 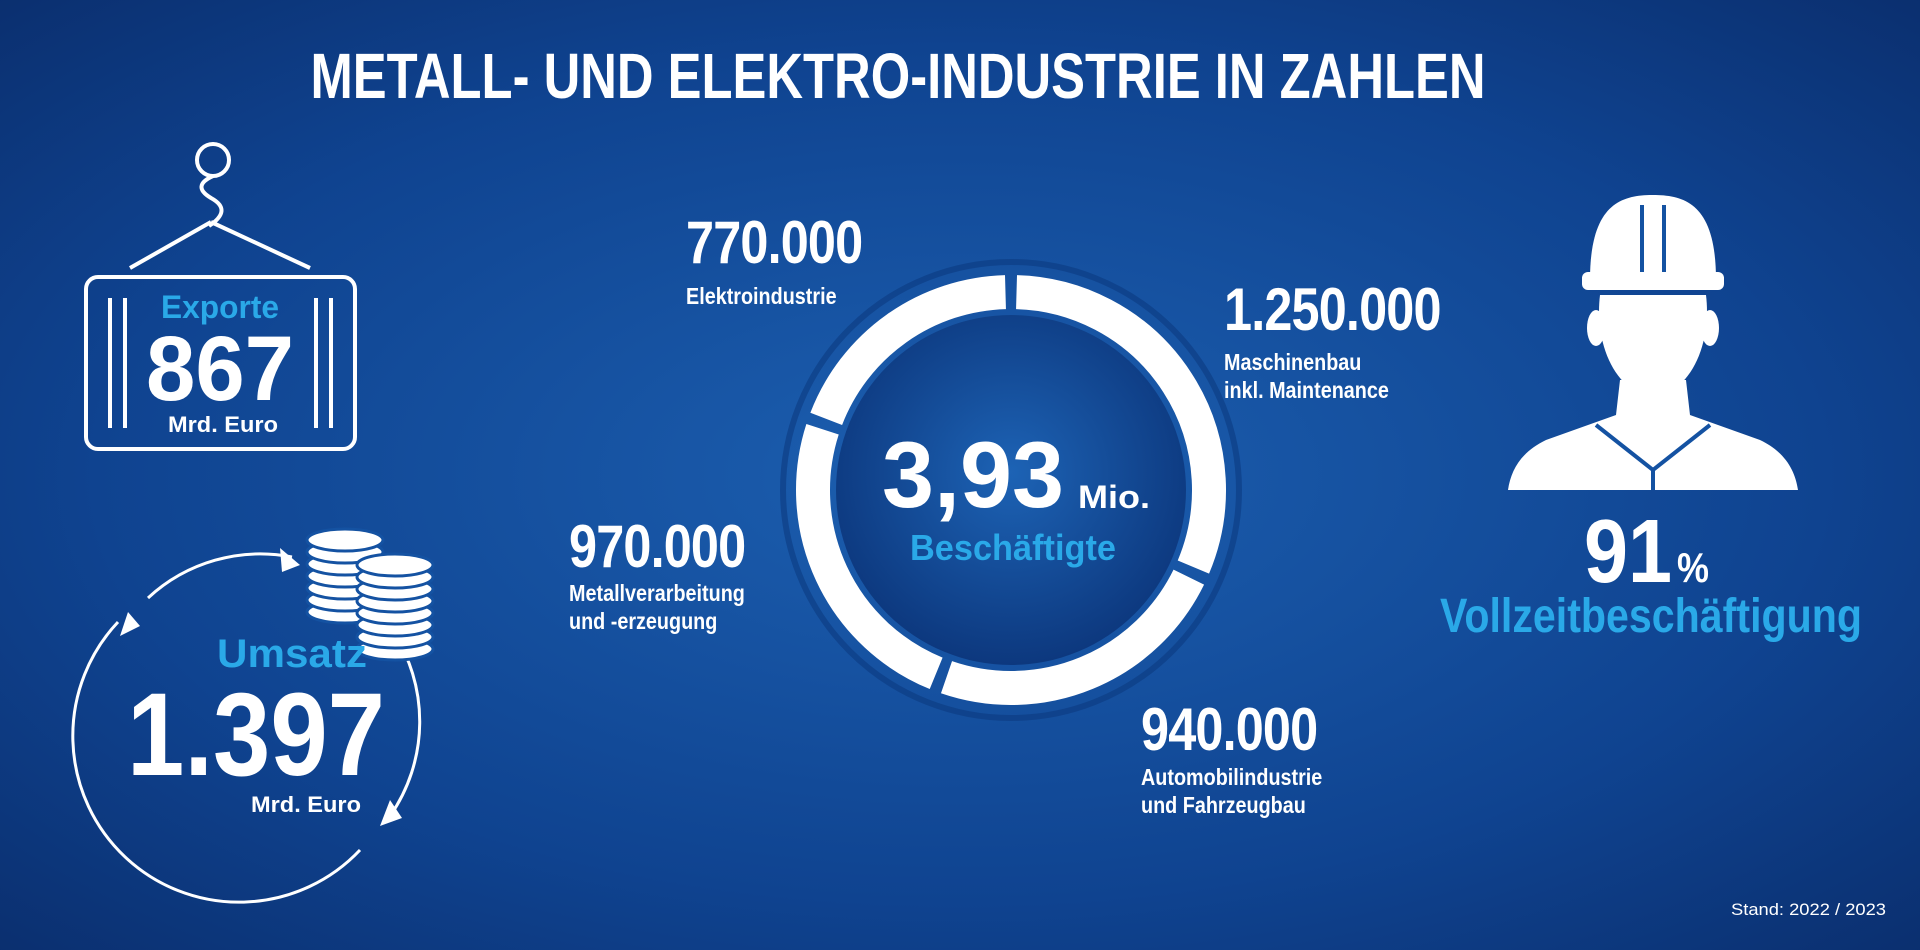 What do you see at coordinates (1808, 909) in the screenshot?
I see `footnote: Stand: 2022 / 2023` at bounding box center [1808, 909].